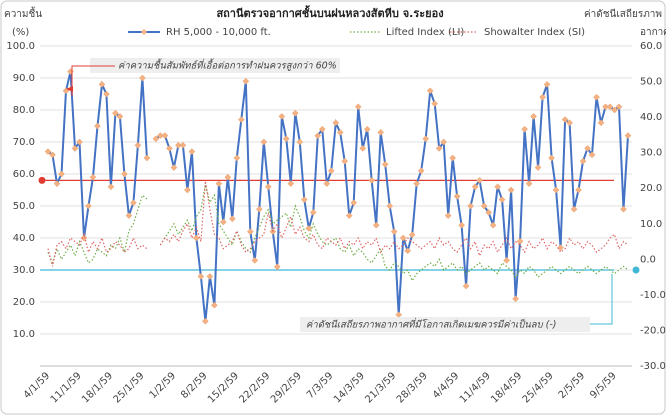 The image size is (666, 415). What do you see at coordinates (24, 238) in the screenshot?
I see `y-tick-label: 40.0` at bounding box center [24, 238].